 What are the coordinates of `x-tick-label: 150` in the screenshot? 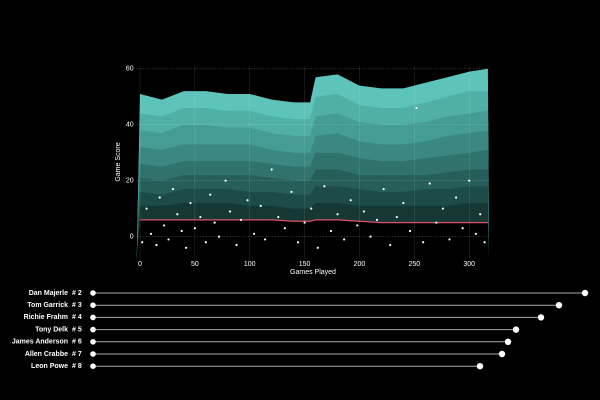 It's located at (305, 264).